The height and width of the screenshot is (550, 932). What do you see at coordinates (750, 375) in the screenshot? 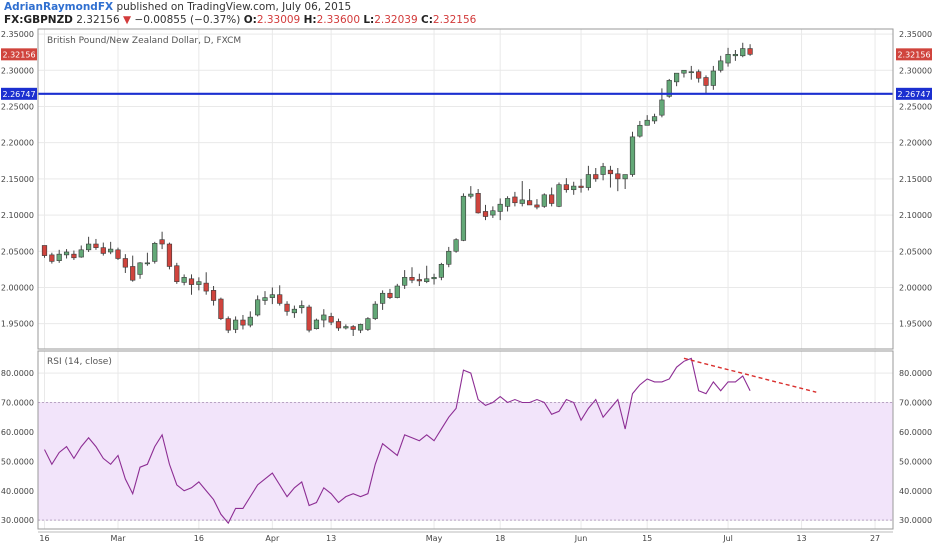
I see `rsi-trendline` at bounding box center [750, 375].